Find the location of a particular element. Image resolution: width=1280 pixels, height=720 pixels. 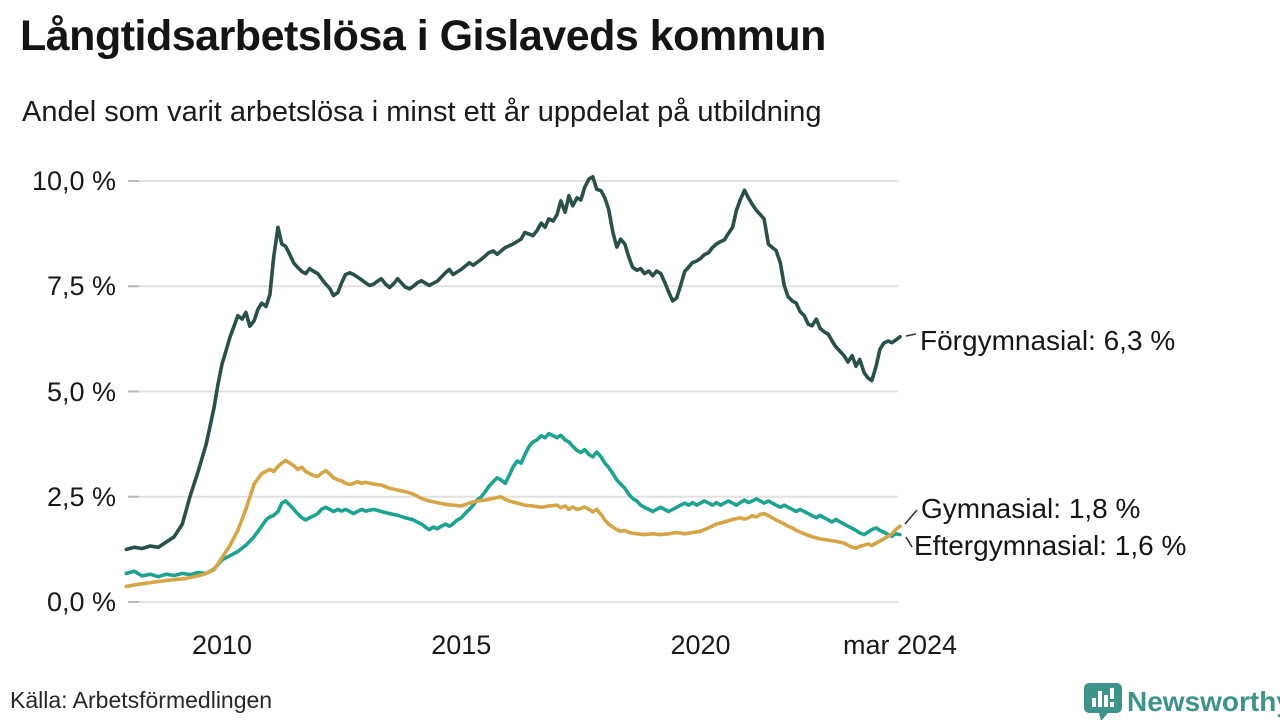

x-tick-label: 2020 is located at coordinates (700, 645).